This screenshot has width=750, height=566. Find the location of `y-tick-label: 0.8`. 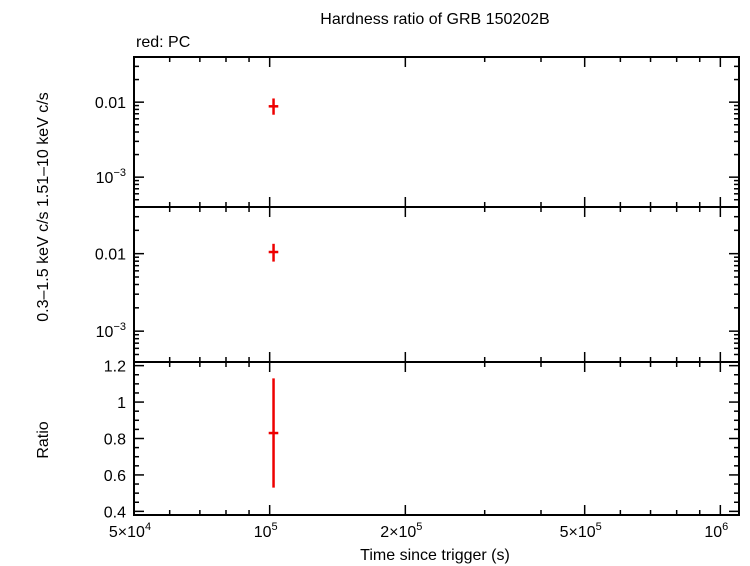

y-tick-label: 0.8 is located at coordinates (115, 440).